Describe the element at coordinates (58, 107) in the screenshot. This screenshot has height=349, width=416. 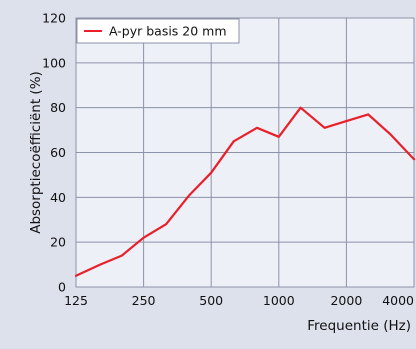
I see `y-tick-label: 80` at that location.